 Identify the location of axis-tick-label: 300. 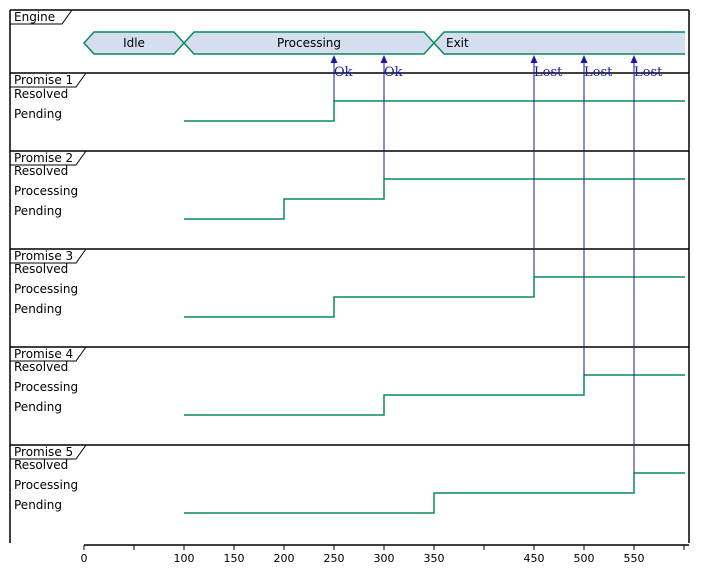
(384, 558).